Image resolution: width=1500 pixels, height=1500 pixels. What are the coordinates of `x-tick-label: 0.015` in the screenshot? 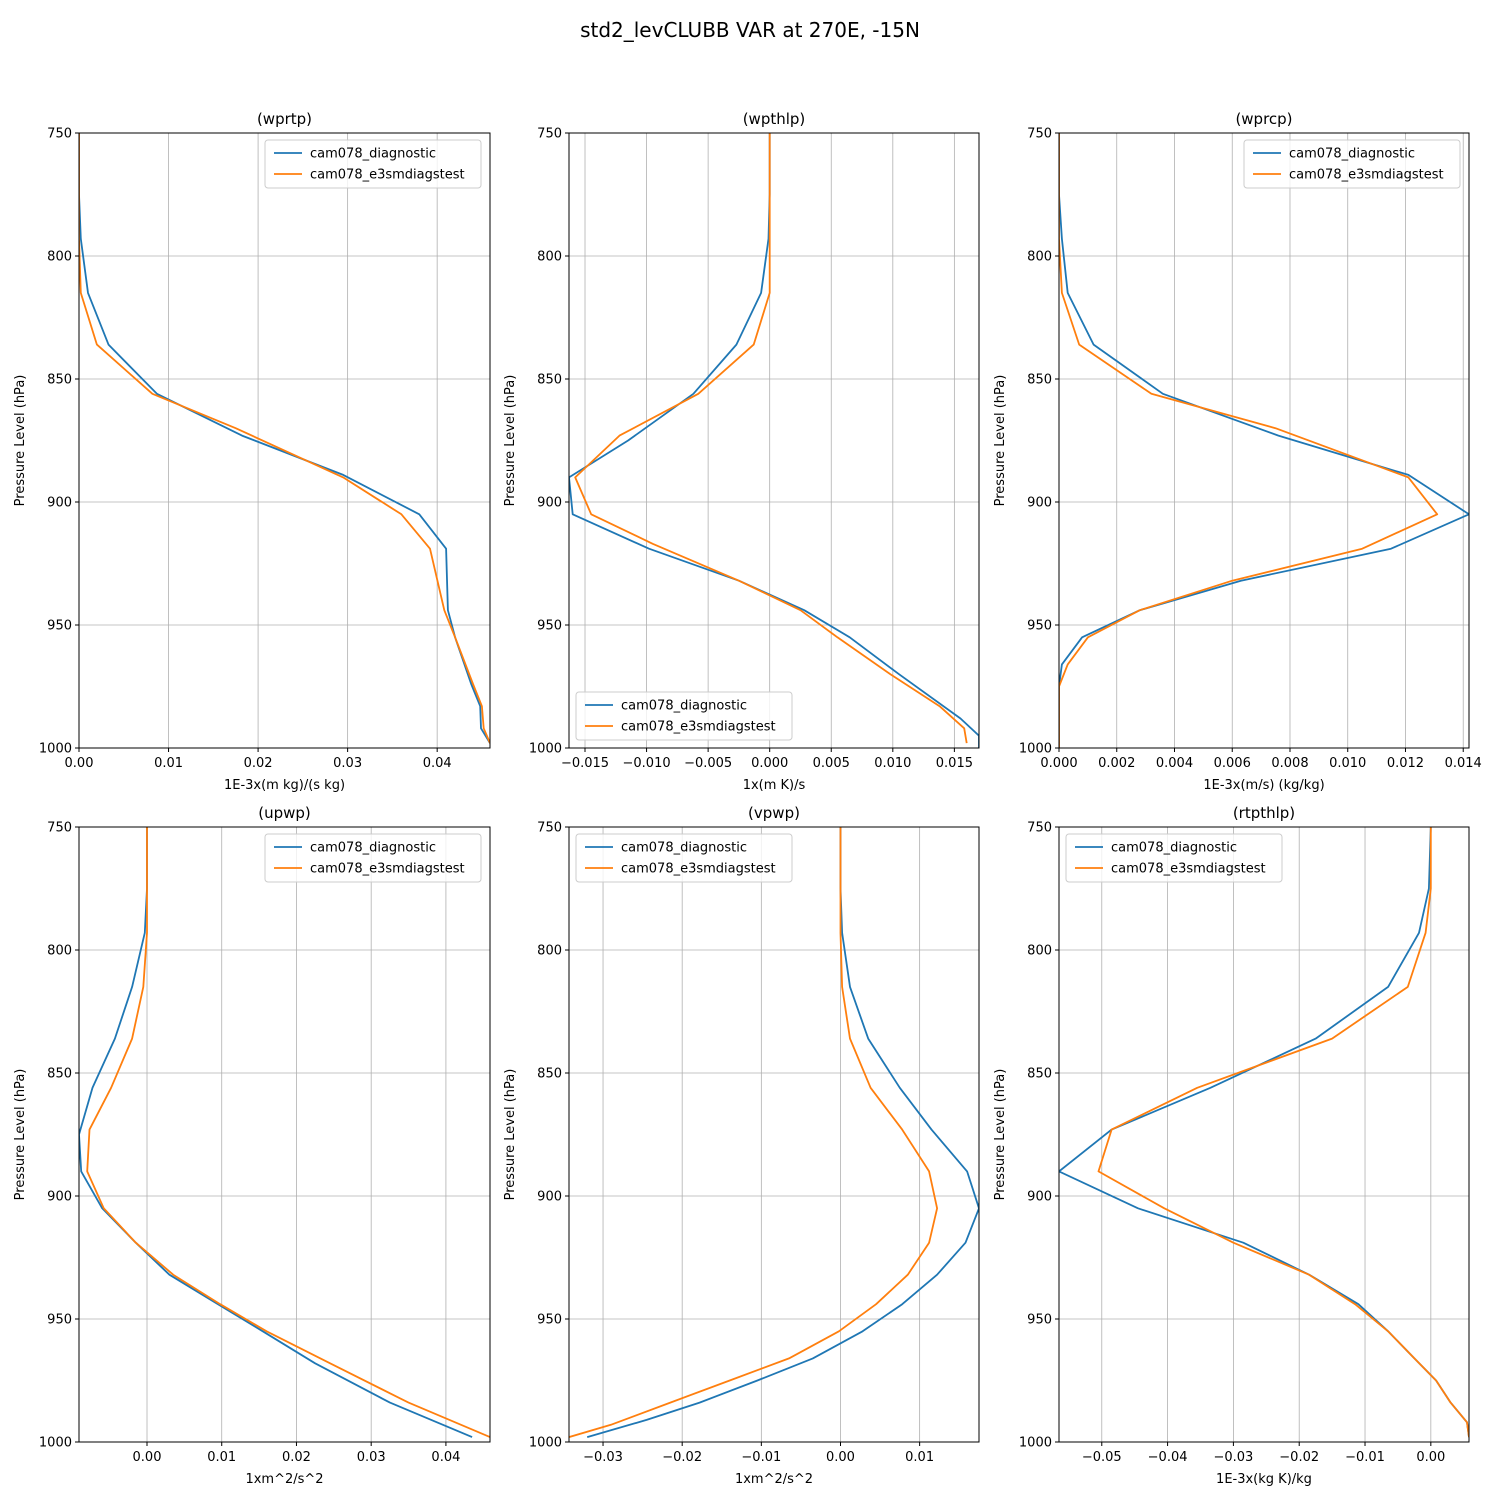 It's located at (954, 763).